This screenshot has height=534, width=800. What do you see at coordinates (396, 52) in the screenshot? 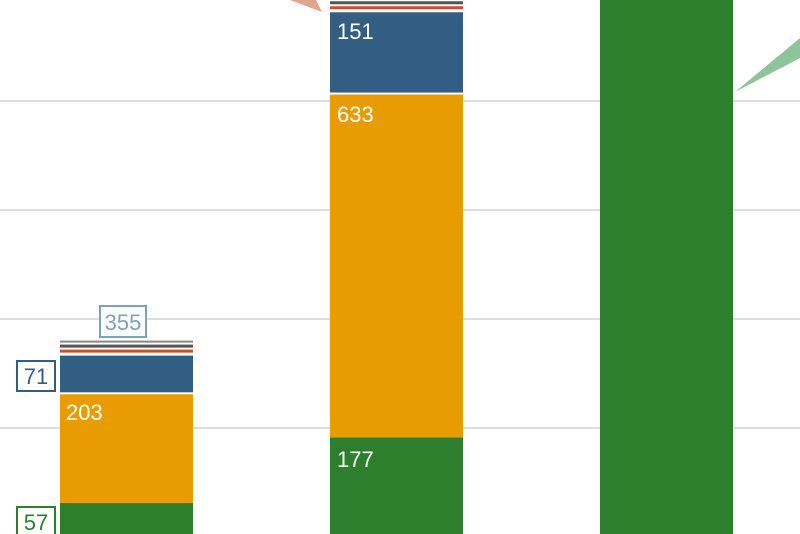
I see `bar2-blue-segment` at bounding box center [396, 52].